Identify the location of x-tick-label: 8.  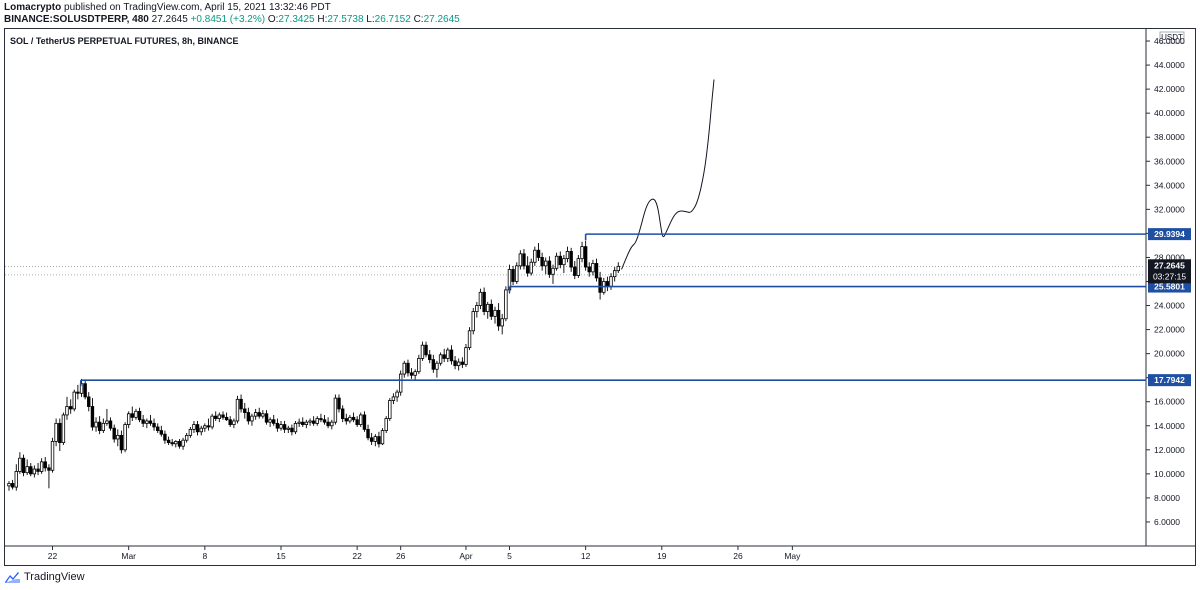
(204, 556).